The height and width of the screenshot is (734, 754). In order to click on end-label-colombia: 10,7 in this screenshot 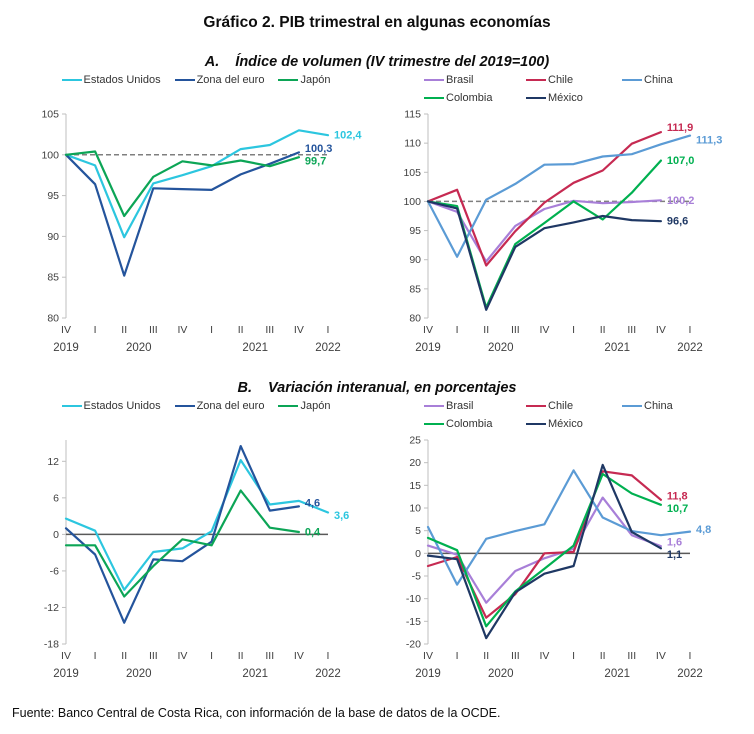, I will do `click(677, 509)`.